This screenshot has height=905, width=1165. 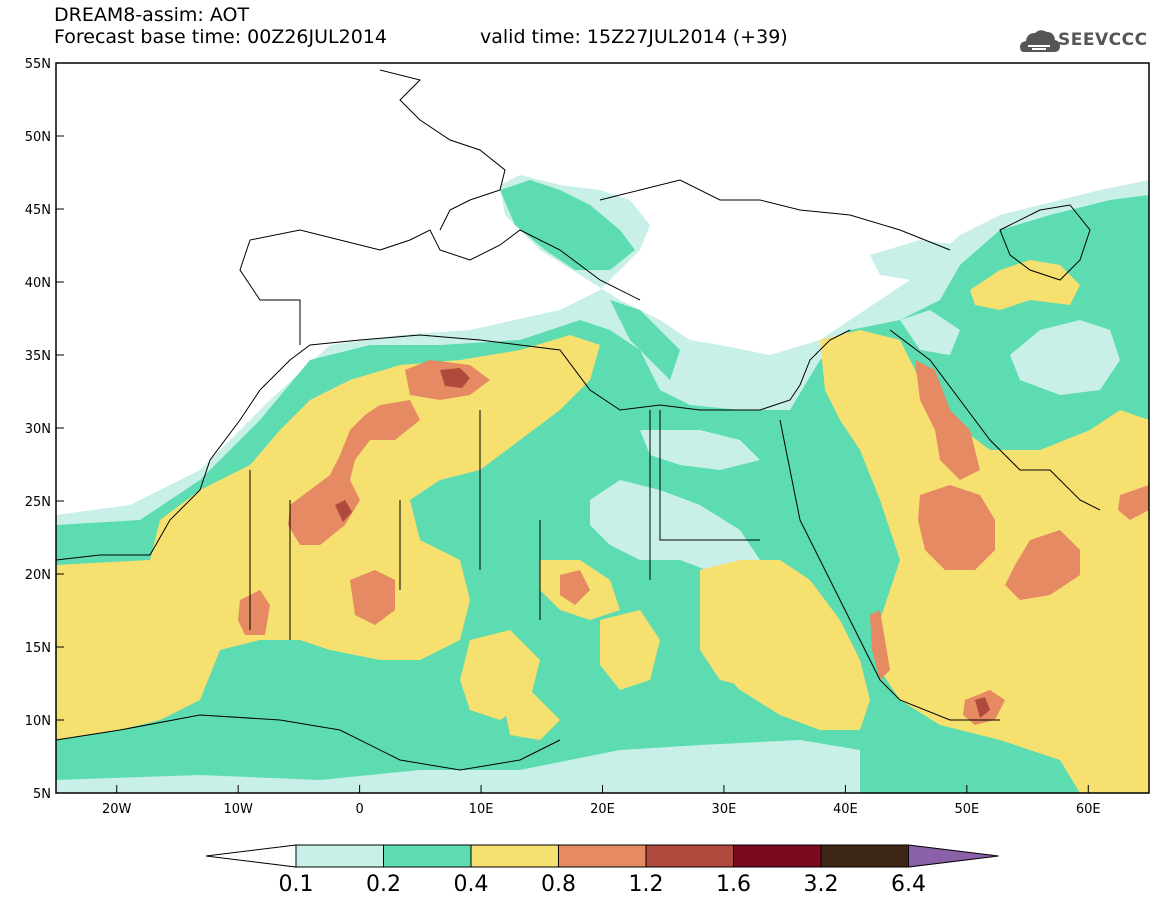 I want to click on colorbar-label: 0.1, so click(x=296, y=884).